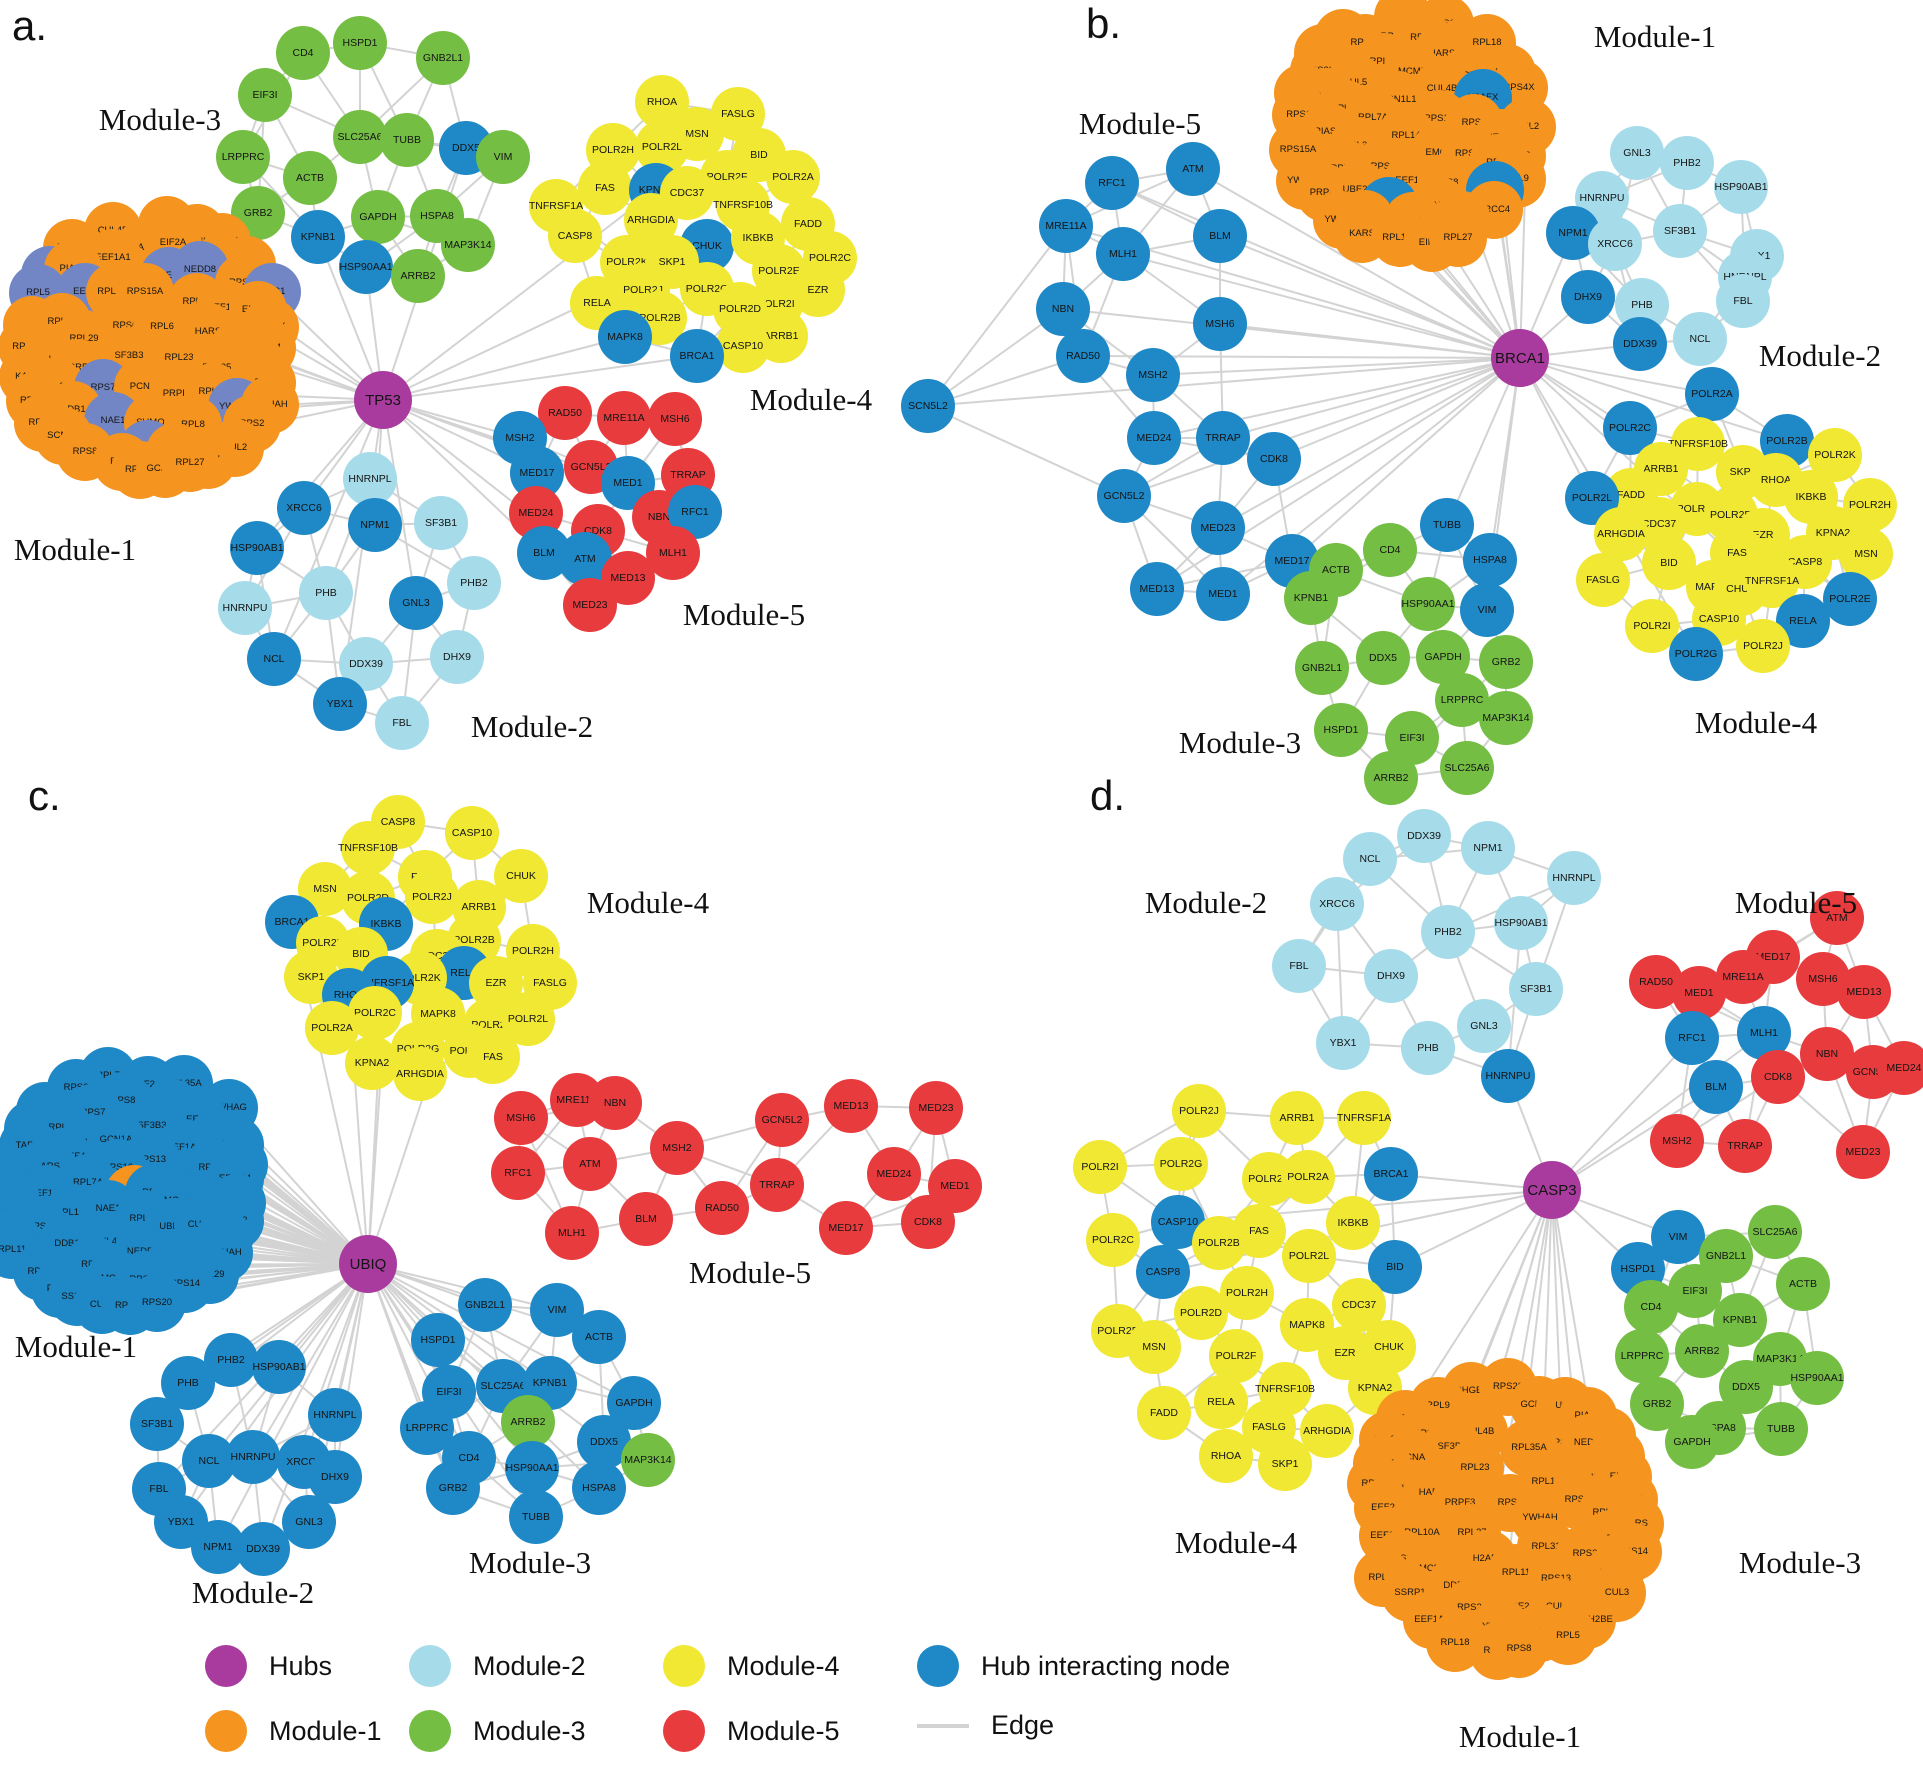 This screenshot has height=1775, width=1923. Describe the element at coordinates (1201, 1313) in the screenshot. I see `node-POLR2D: POLR2D` at that location.